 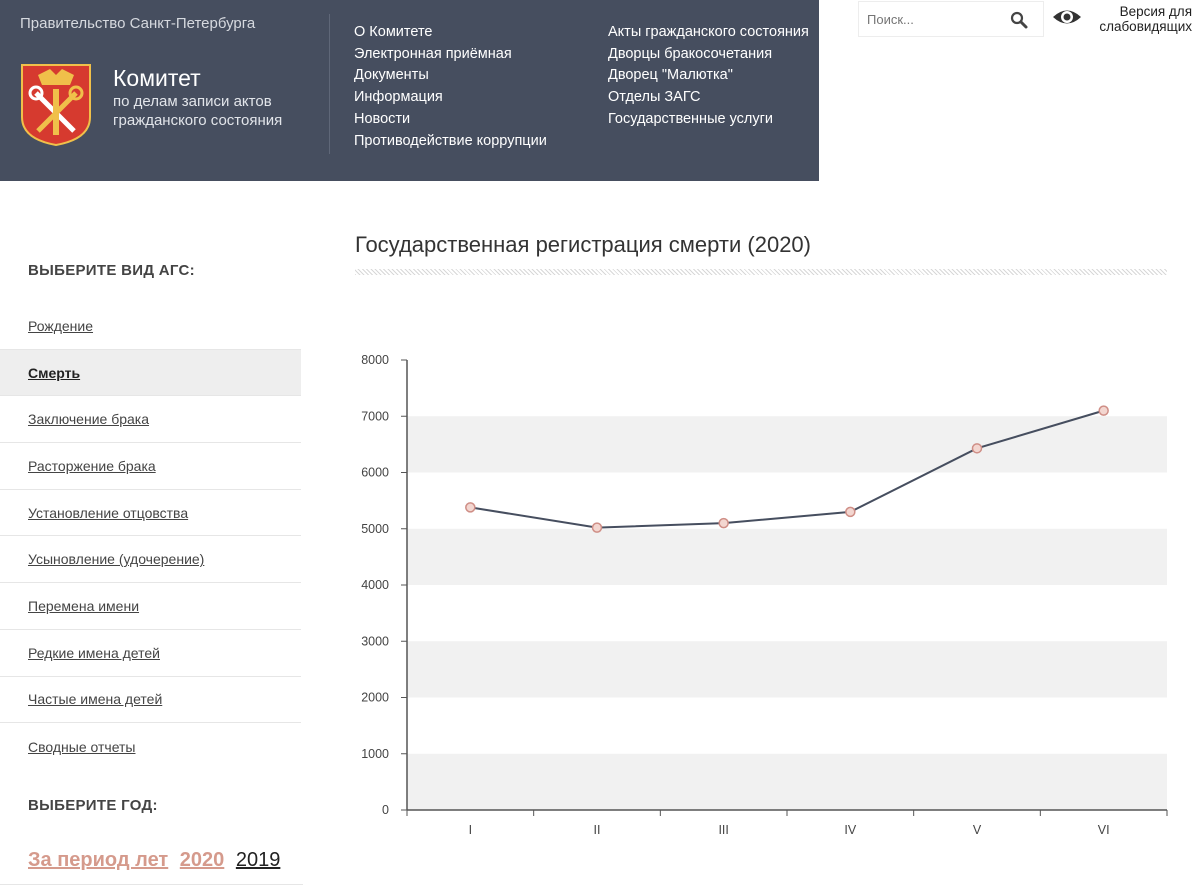 What do you see at coordinates (398, 97) in the screenshot?
I see `nav-item-information: Информация` at bounding box center [398, 97].